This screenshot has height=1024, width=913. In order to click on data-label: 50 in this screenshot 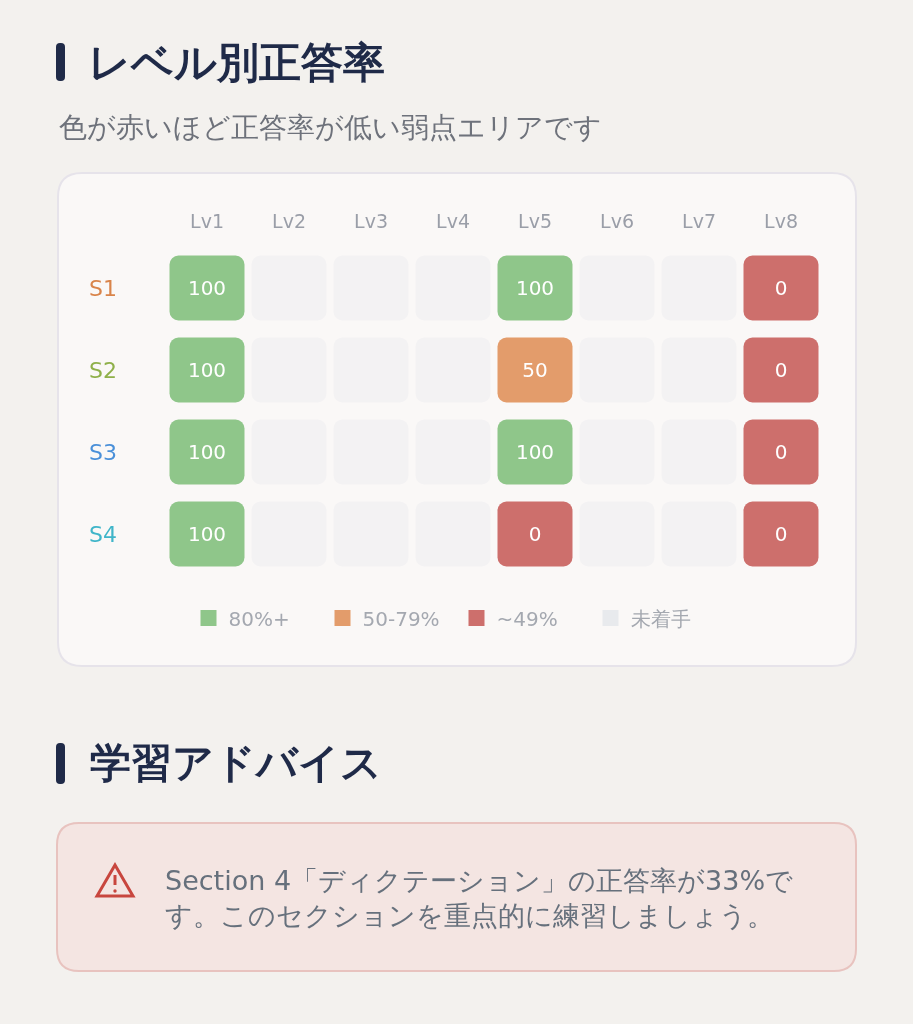, I will do `click(535, 370)`.